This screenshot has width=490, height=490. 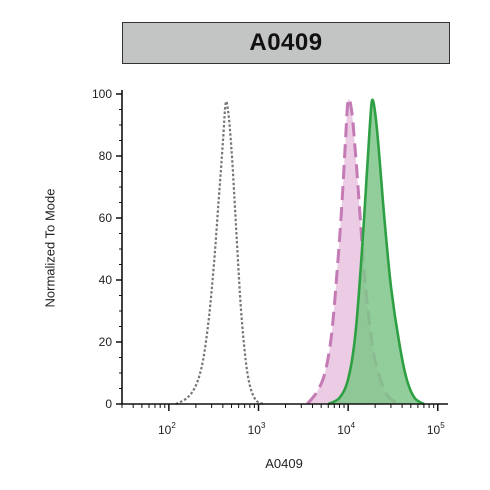 What do you see at coordinates (436, 429) in the screenshot?
I see `x-tick-label: 10⁵` at bounding box center [436, 429].